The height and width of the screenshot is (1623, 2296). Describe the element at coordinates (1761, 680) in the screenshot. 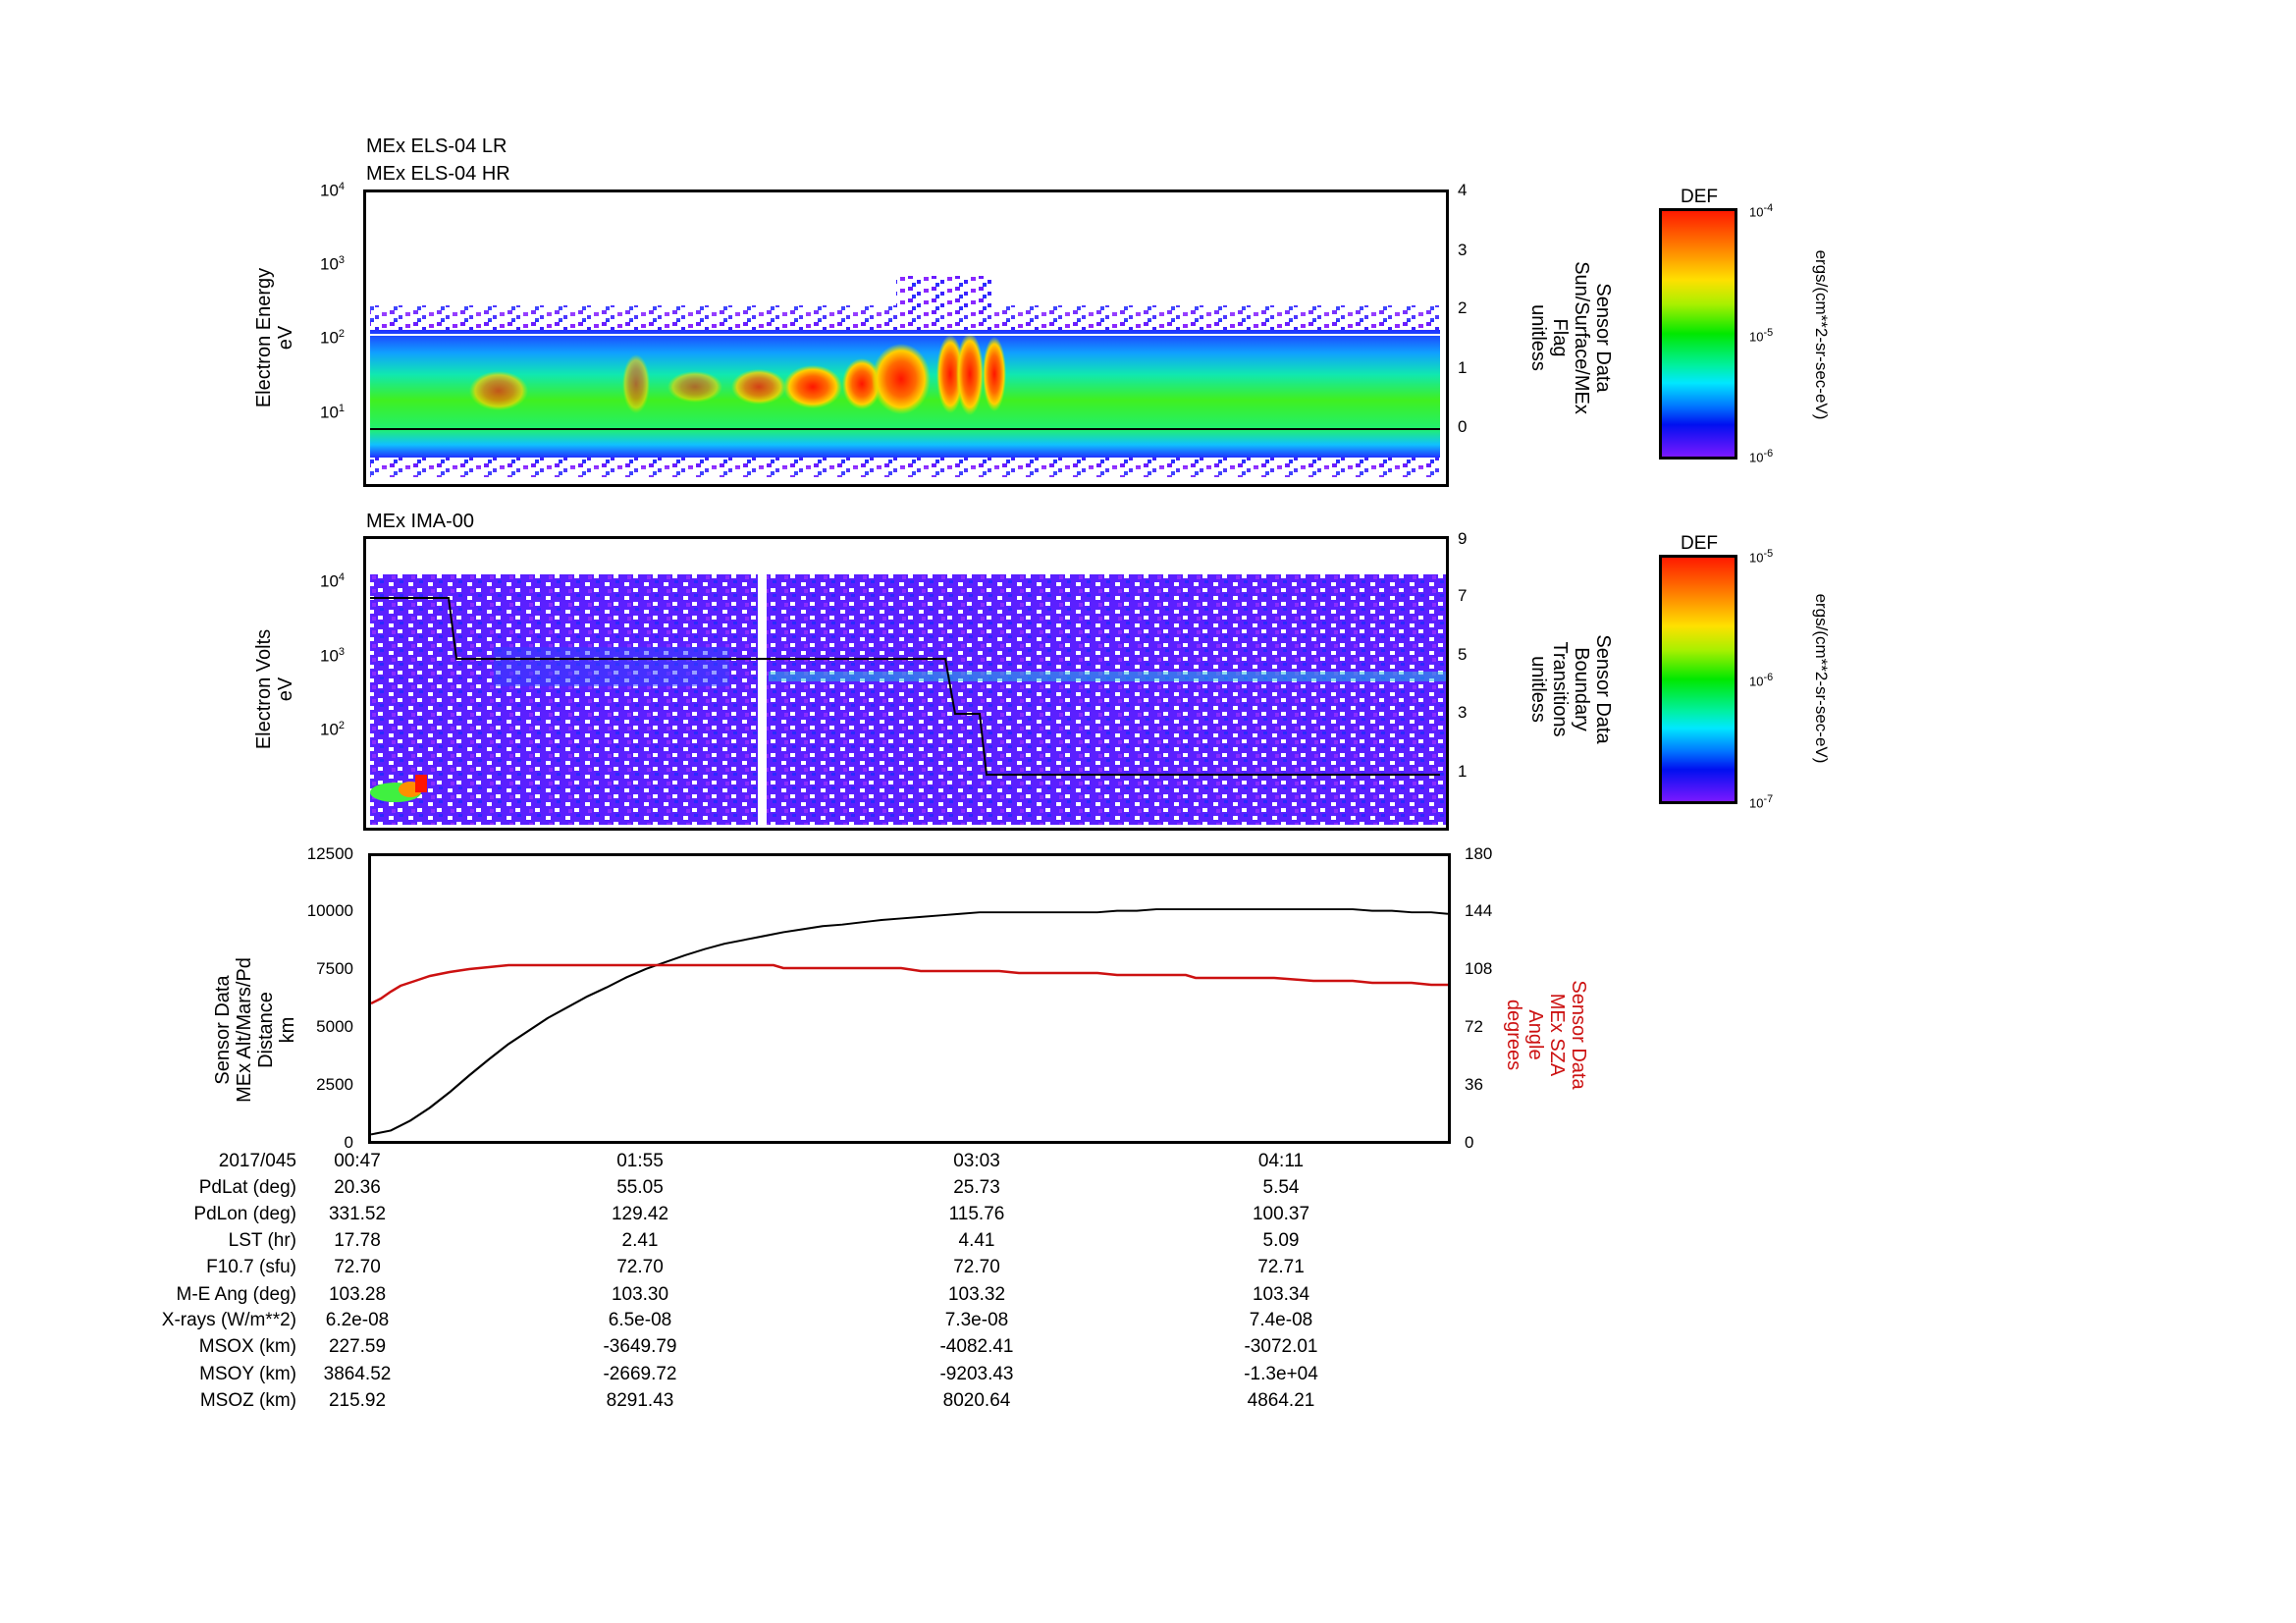

I see `ima-colorbar-mid: 10-6` at that location.